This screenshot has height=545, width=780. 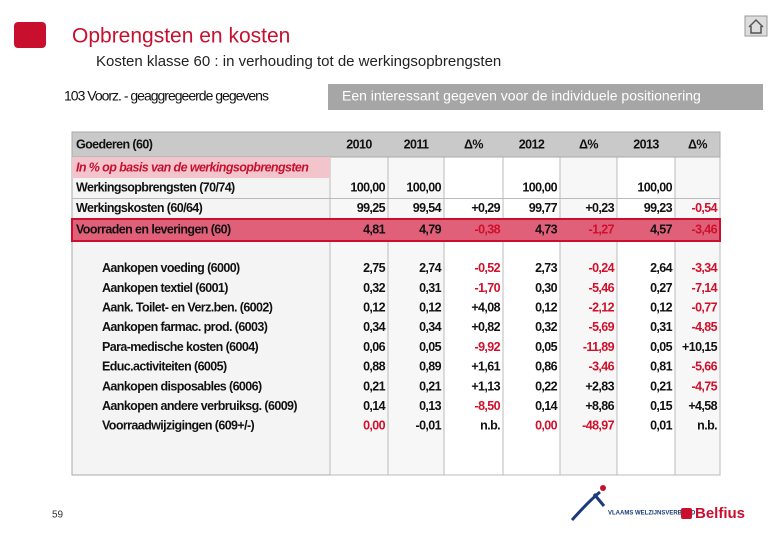 I want to click on title: Opbrengsten en kosten, so click(x=181, y=36).